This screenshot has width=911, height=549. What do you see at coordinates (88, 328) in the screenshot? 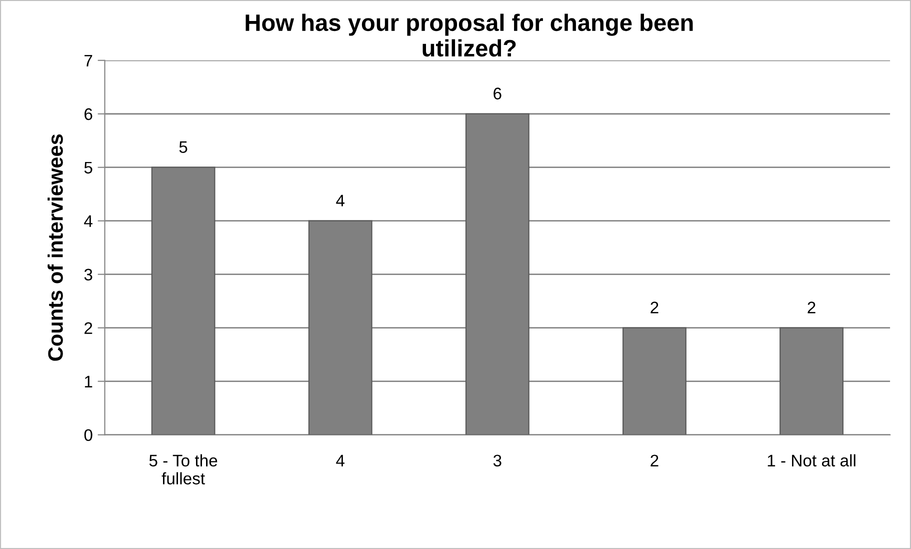
I see `y-tick-label: 2` at bounding box center [88, 328].